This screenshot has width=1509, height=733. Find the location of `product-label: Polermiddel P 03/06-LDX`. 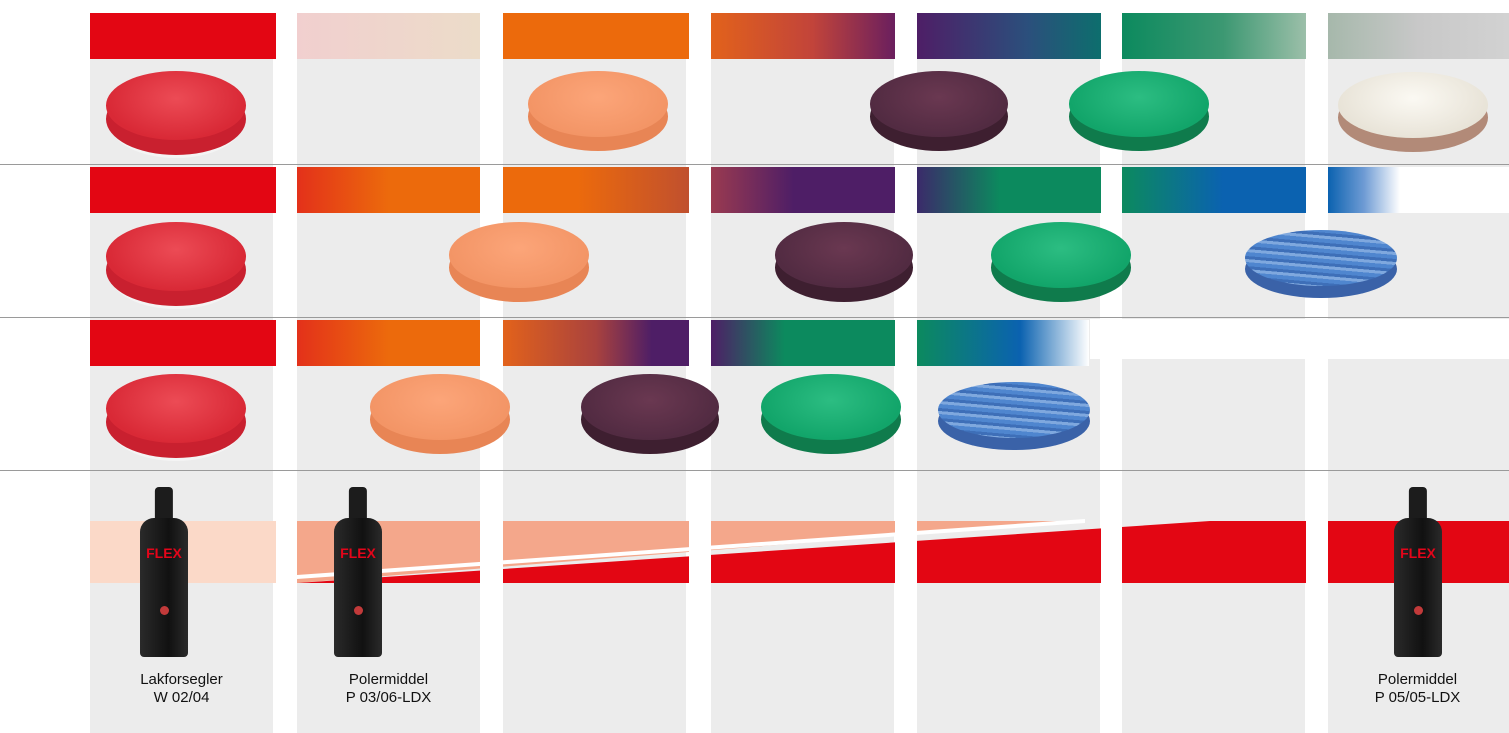

product-label: Polermiddel P 03/06-LDX is located at coordinates (388, 689).